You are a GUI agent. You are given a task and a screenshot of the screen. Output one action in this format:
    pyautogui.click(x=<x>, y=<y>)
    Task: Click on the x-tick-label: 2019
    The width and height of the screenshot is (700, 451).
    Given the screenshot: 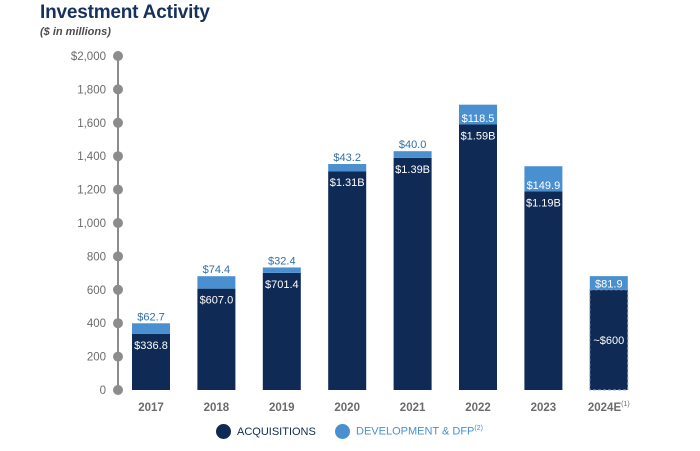 What is the action you would take?
    pyautogui.click(x=282, y=408)
    